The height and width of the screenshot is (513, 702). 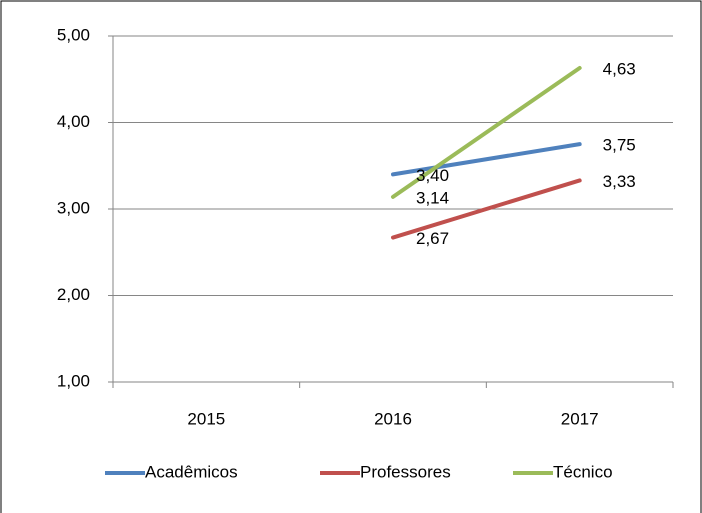 What do you see at coordinates (432, 197) in the screenshot?
I see `data-label: 3,14` at bounding box center [432, 197].